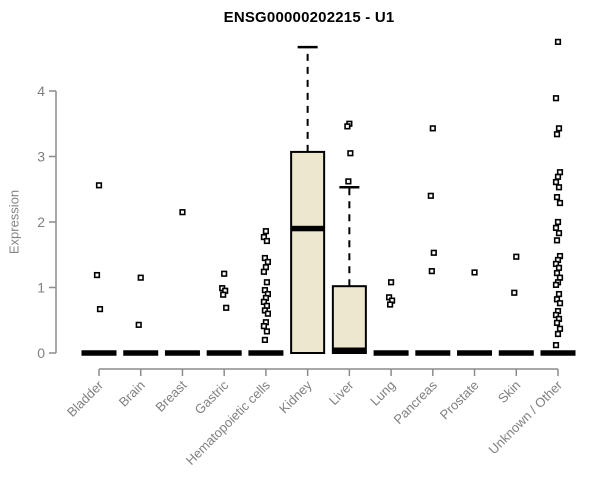 This screenshot has width=600, height=500. What do you see at coordinates (212, 397) in the screenshot?
I see `x-tick-label: Gastric` at bounding box center [212, 397].